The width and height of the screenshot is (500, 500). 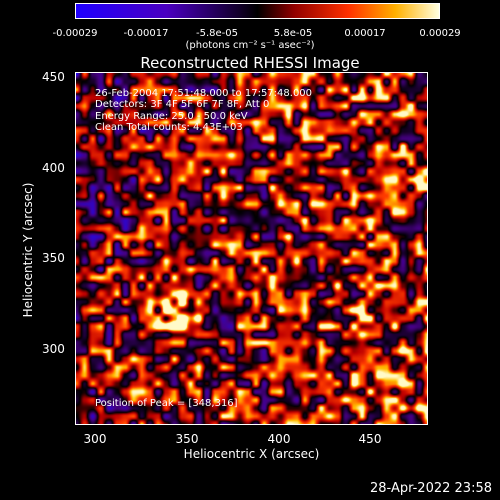 I want to click on info-time-range: 26-Feb-2004 17:51:48.000 to 17:57:48.000, so click(x=204, y=93).